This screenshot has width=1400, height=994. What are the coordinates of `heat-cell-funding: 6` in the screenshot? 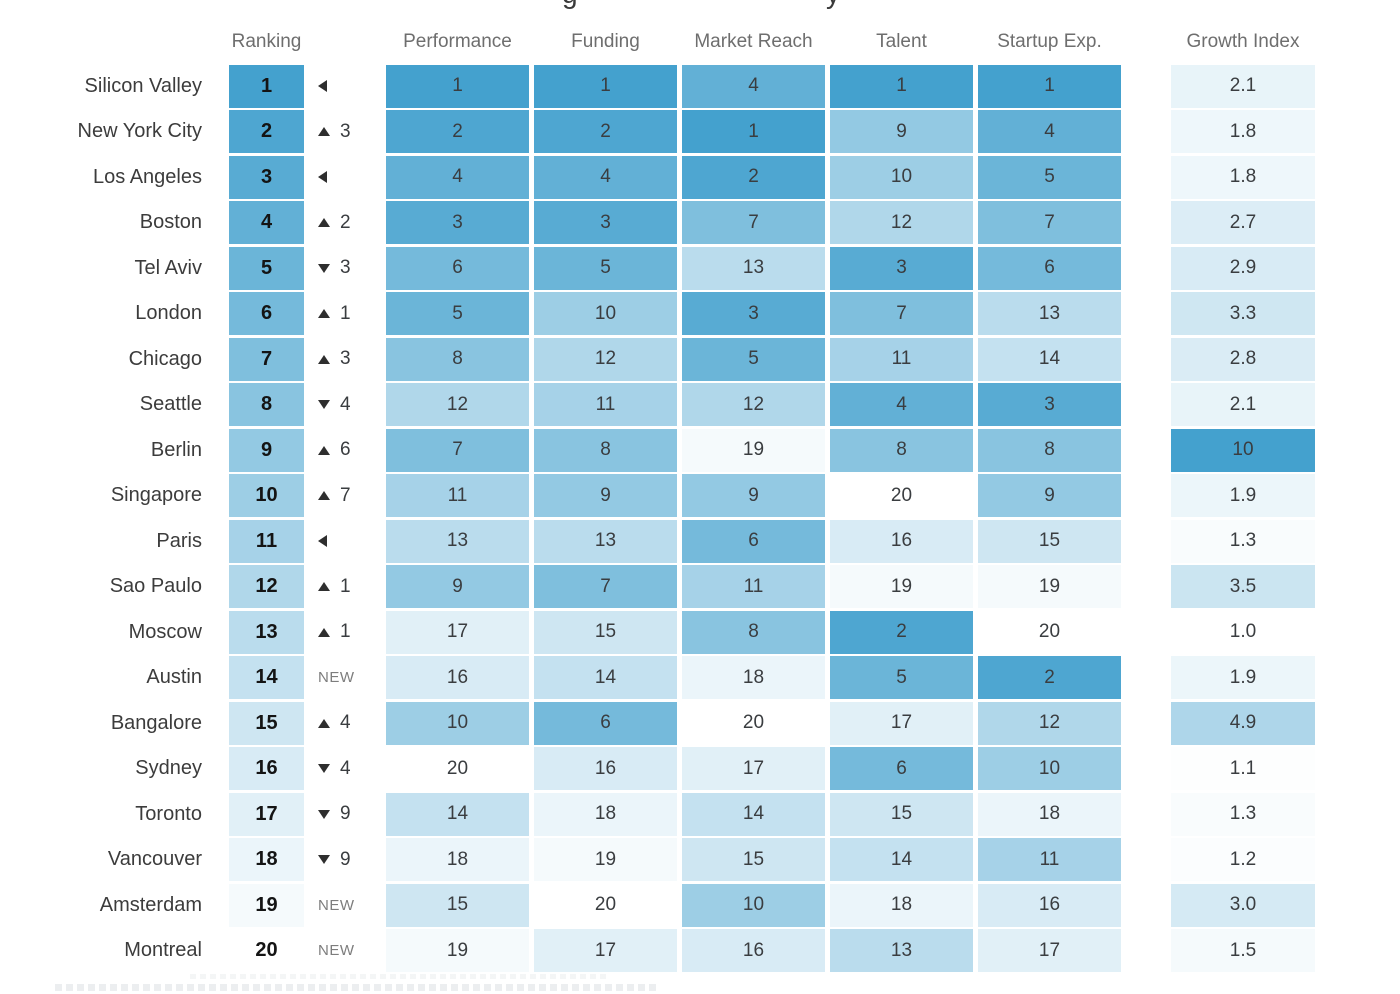 It's located at (605, 723).